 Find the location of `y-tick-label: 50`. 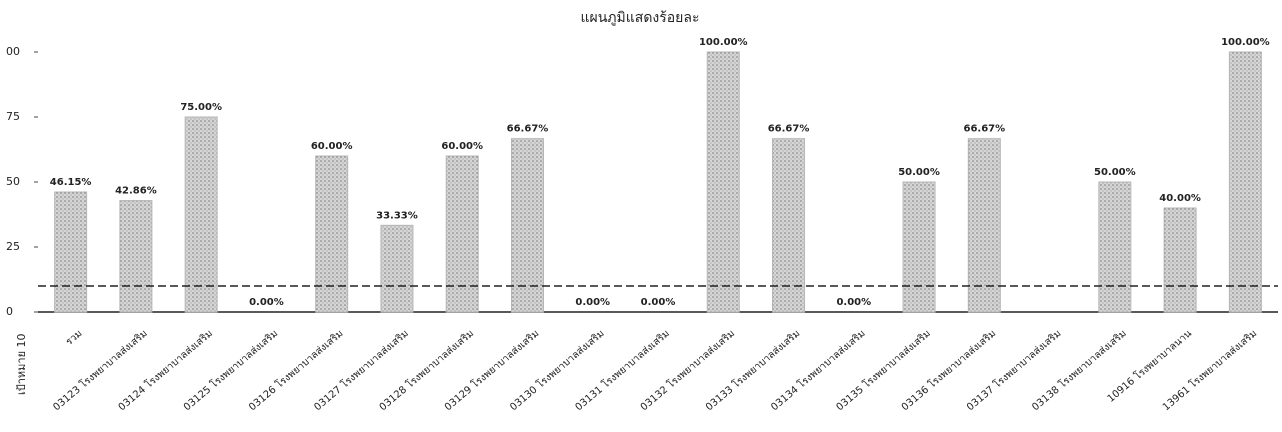

y-tick-label: 50 is located at coordinates (13, 181).